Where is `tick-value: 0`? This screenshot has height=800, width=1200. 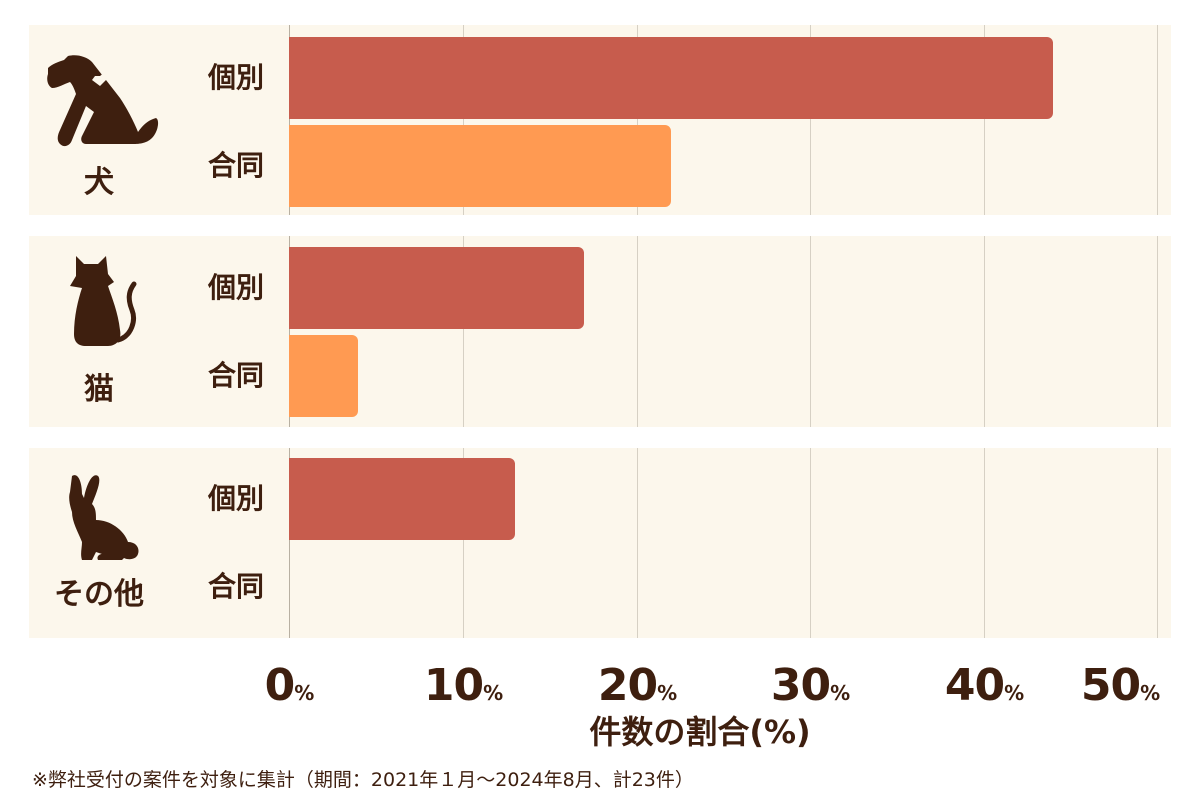
tick-value: 0 is located at coordinates (280, 685).